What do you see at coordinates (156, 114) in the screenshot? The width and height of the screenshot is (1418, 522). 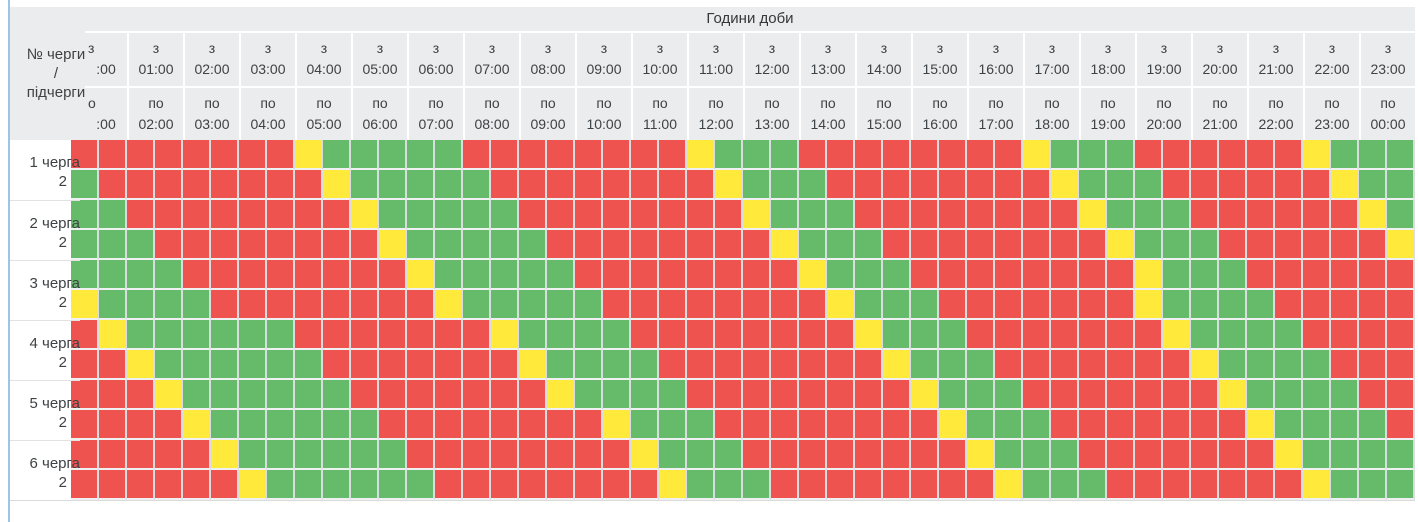 I see `hour-to-cell: по 02:00` at bounding box center [156, 114].